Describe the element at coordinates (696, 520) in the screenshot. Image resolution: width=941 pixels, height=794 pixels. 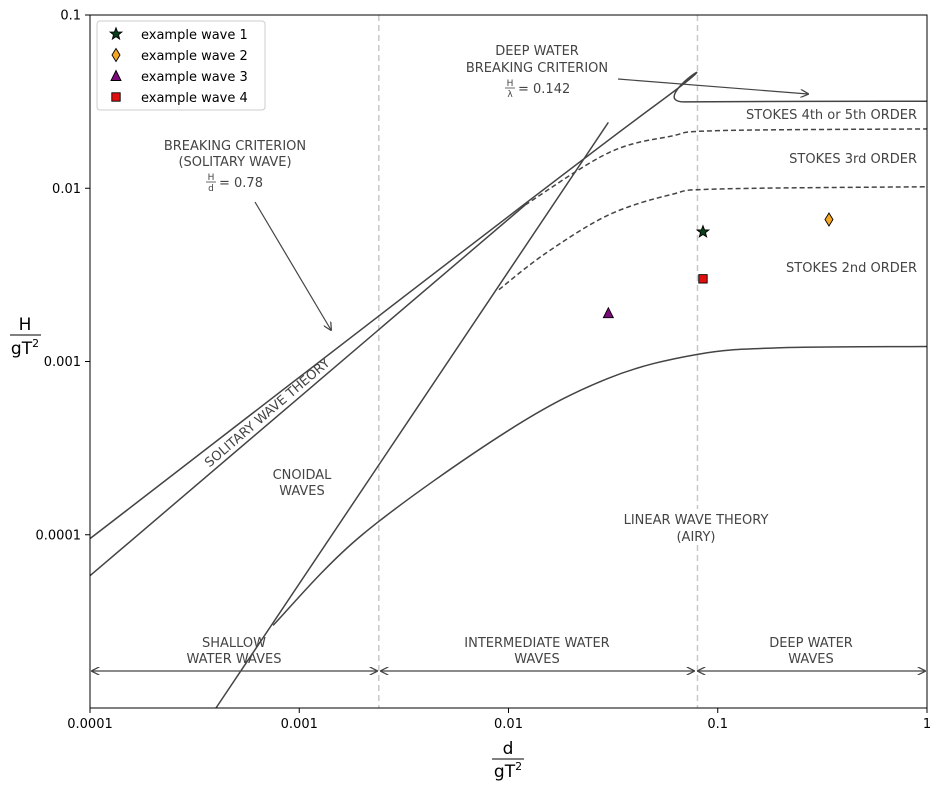
I see `linear-label-line1: LINEAR WAVE THEORY` at that location.